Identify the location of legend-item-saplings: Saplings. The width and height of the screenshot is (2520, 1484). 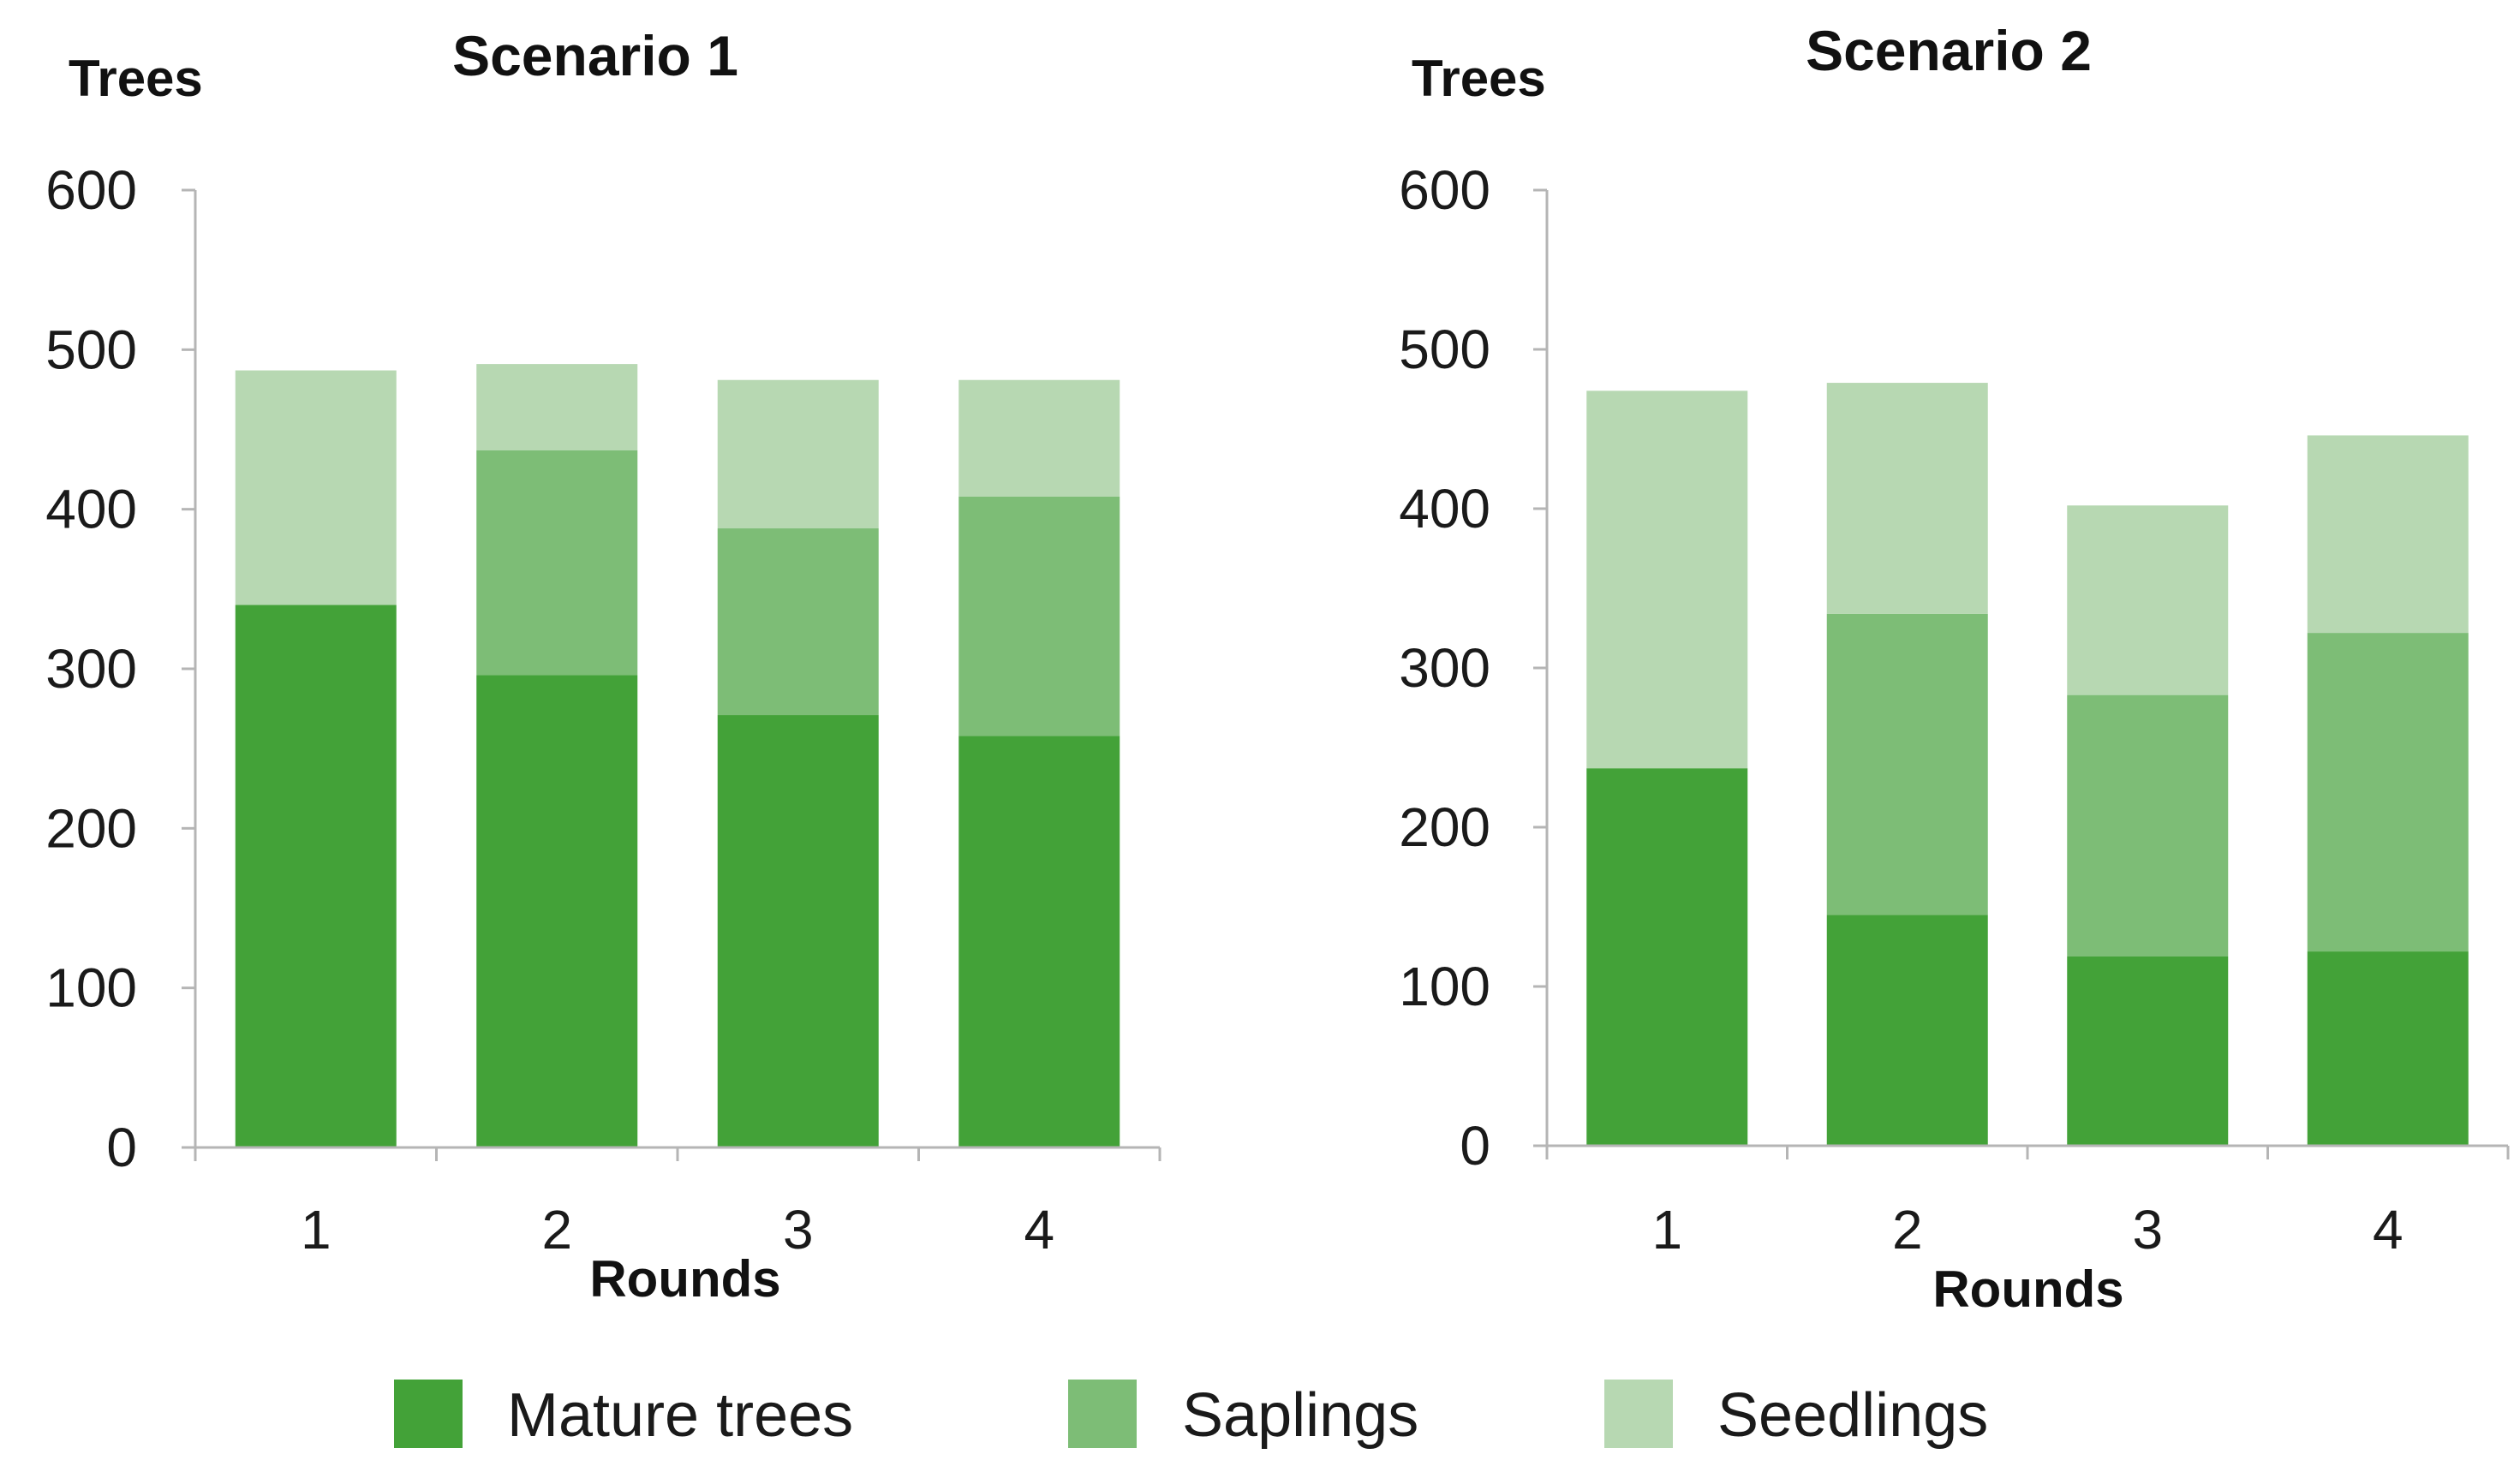
(1243, 1415).